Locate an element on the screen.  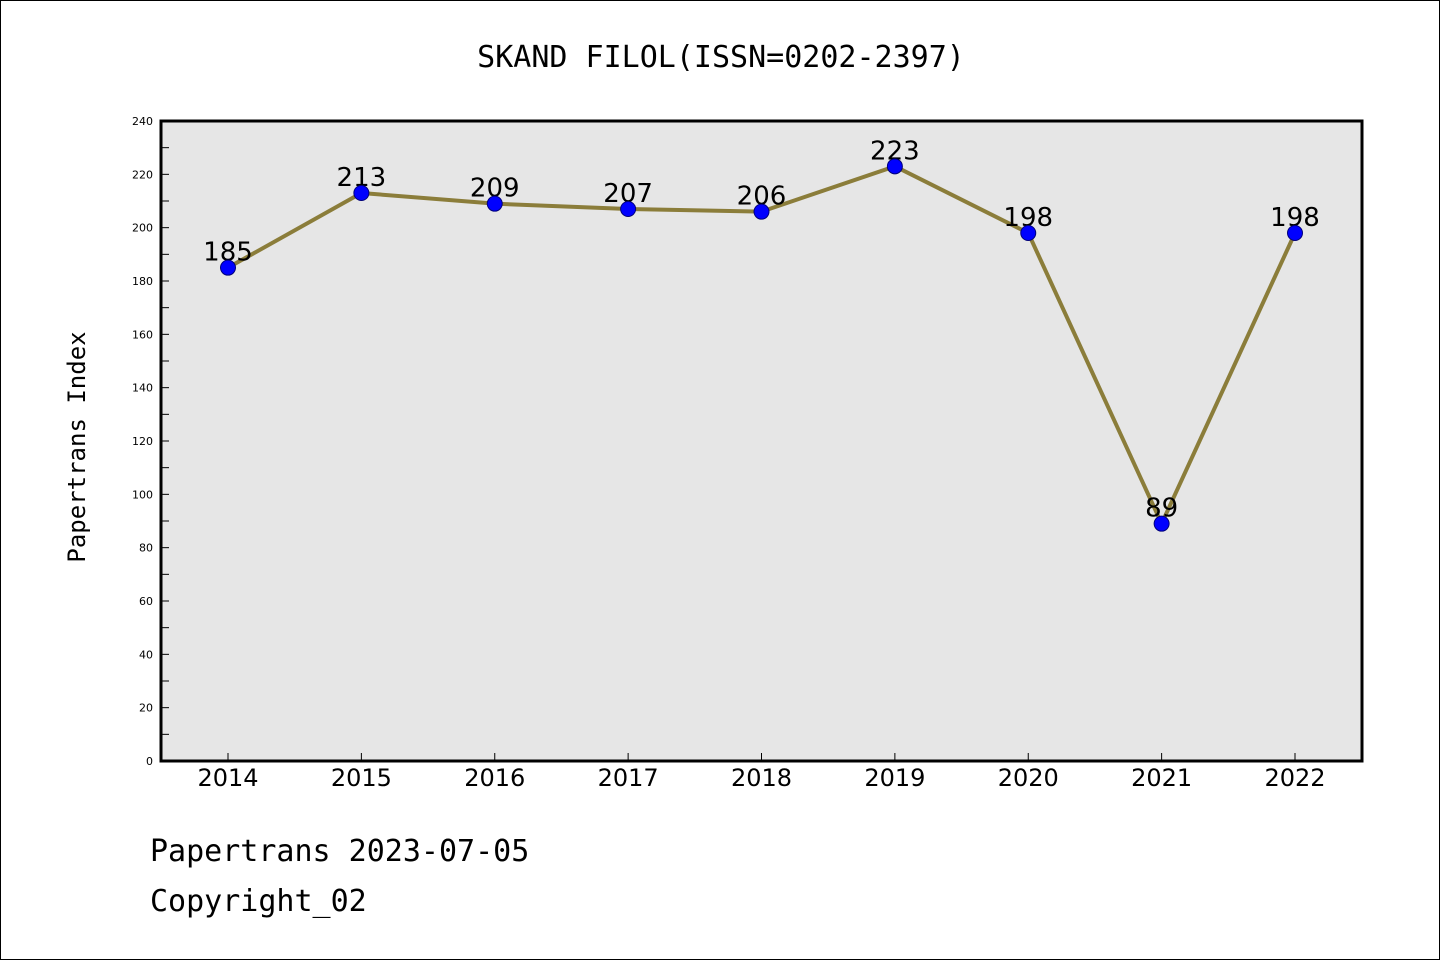
y-tick-label: 160 is located at coordinates (142, 334).